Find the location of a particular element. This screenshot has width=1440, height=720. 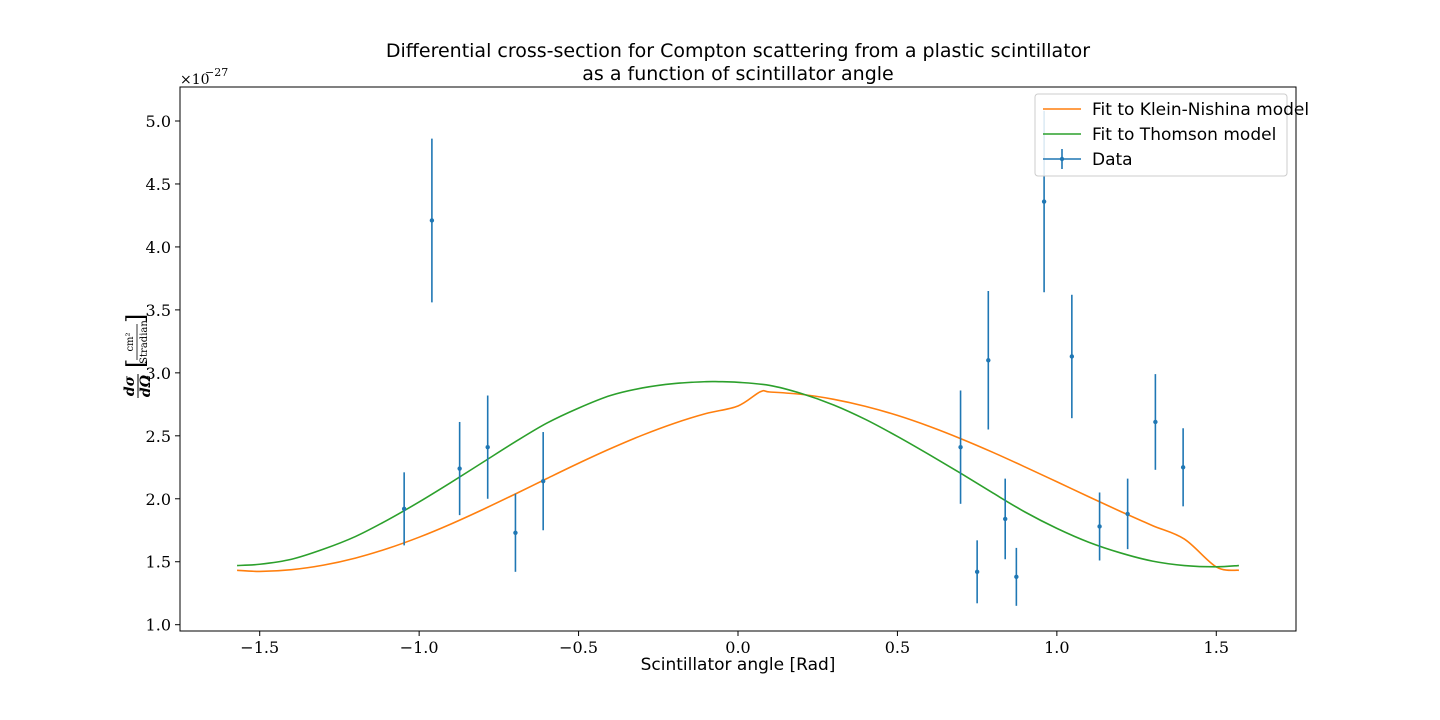

y-tick-label: 4.5 is located at coordinates (158, 184).